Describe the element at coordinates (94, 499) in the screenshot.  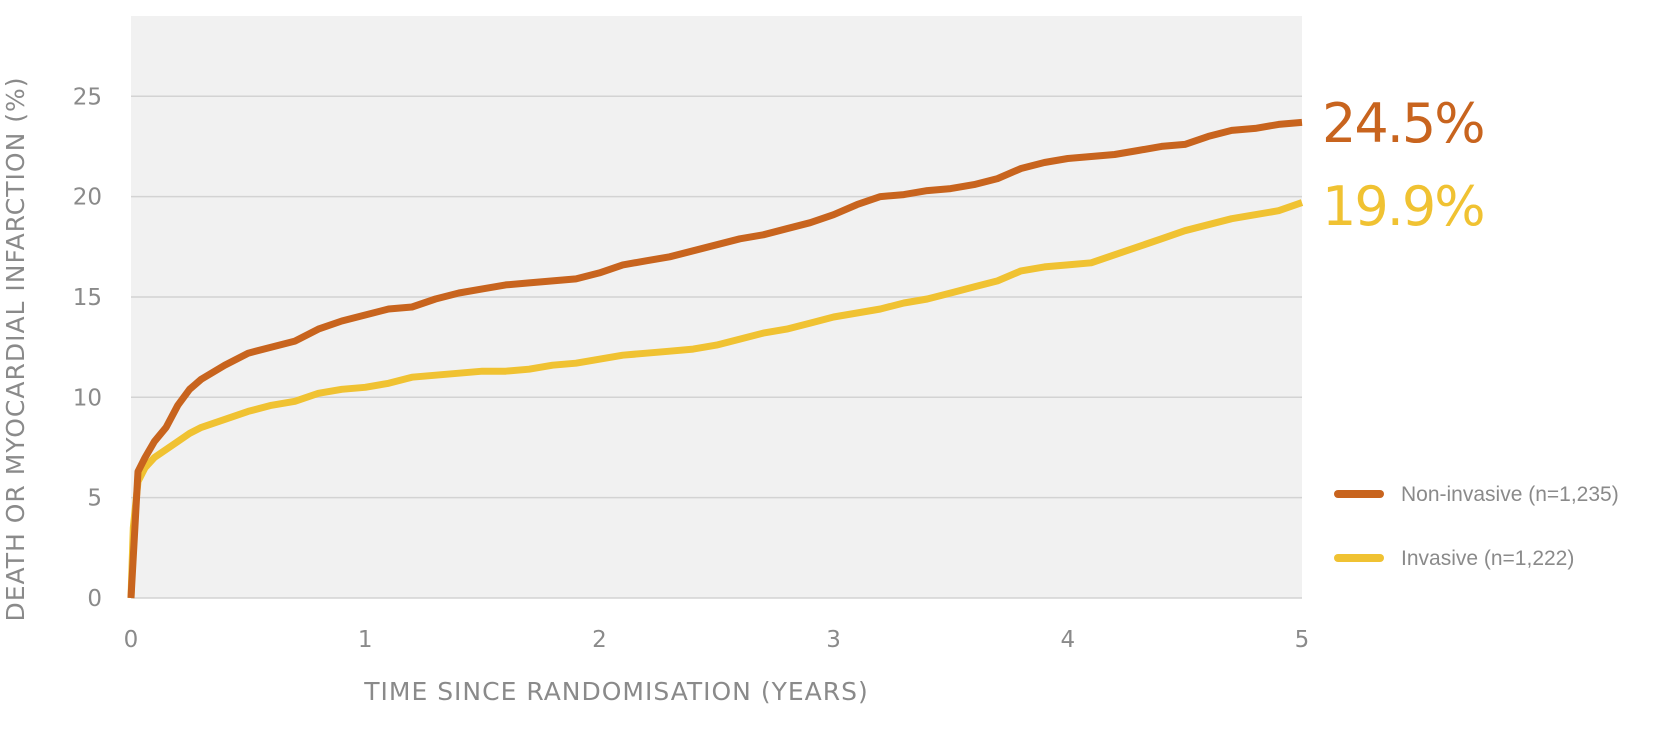
I see `y-tick-label: 5` at that location.